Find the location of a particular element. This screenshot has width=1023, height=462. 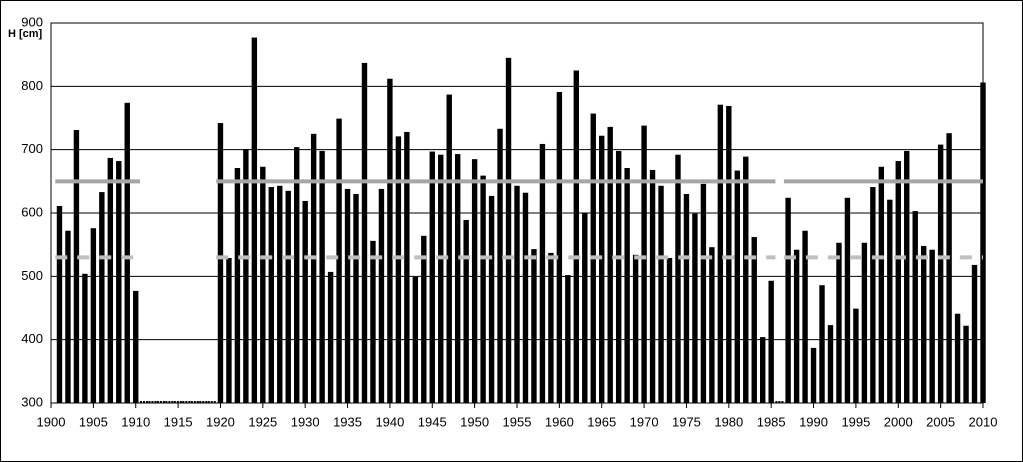

x-tick-label: 1940 is located at coordinates (389, 421).